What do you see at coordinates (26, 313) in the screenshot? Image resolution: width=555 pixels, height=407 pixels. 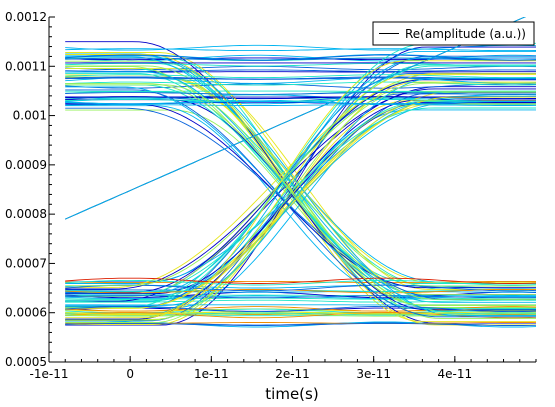 I see `y-tick-label: 0.0006` at bounding box center [26, 313].